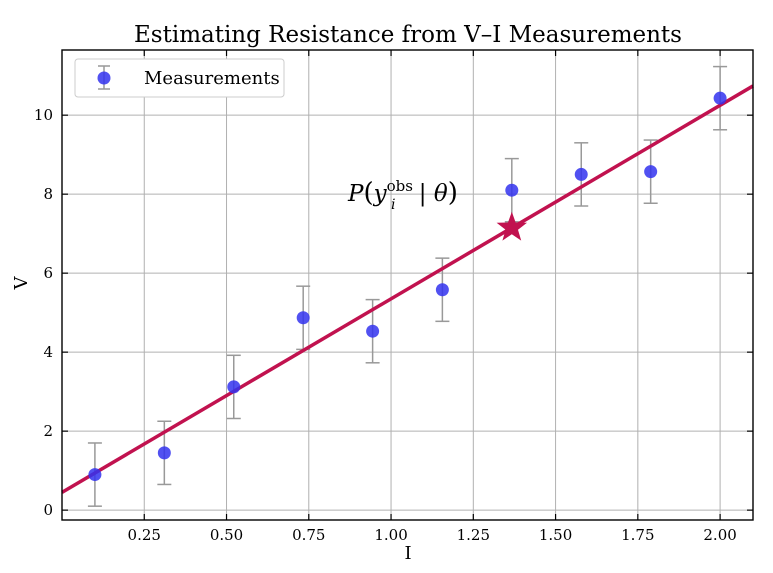 This screenshot has height=573, width=773. Describe the element at coordinates (308, 535) in the screenshot. I see `x-tick-label: 0.75` at that location.